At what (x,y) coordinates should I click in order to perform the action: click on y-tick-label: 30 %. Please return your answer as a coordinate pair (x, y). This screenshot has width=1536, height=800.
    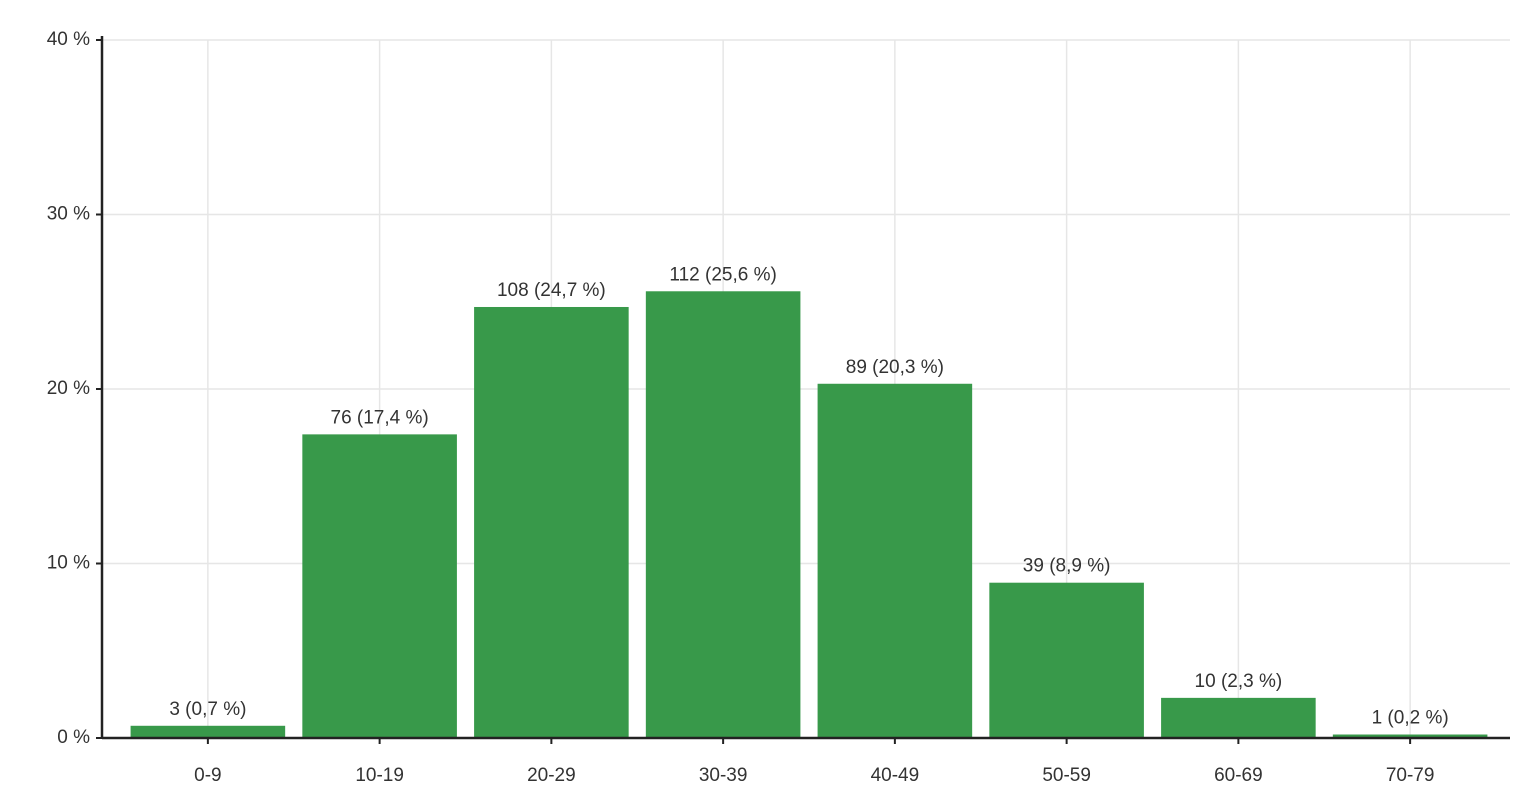
    Looking at the image, I should click on (68, 214).